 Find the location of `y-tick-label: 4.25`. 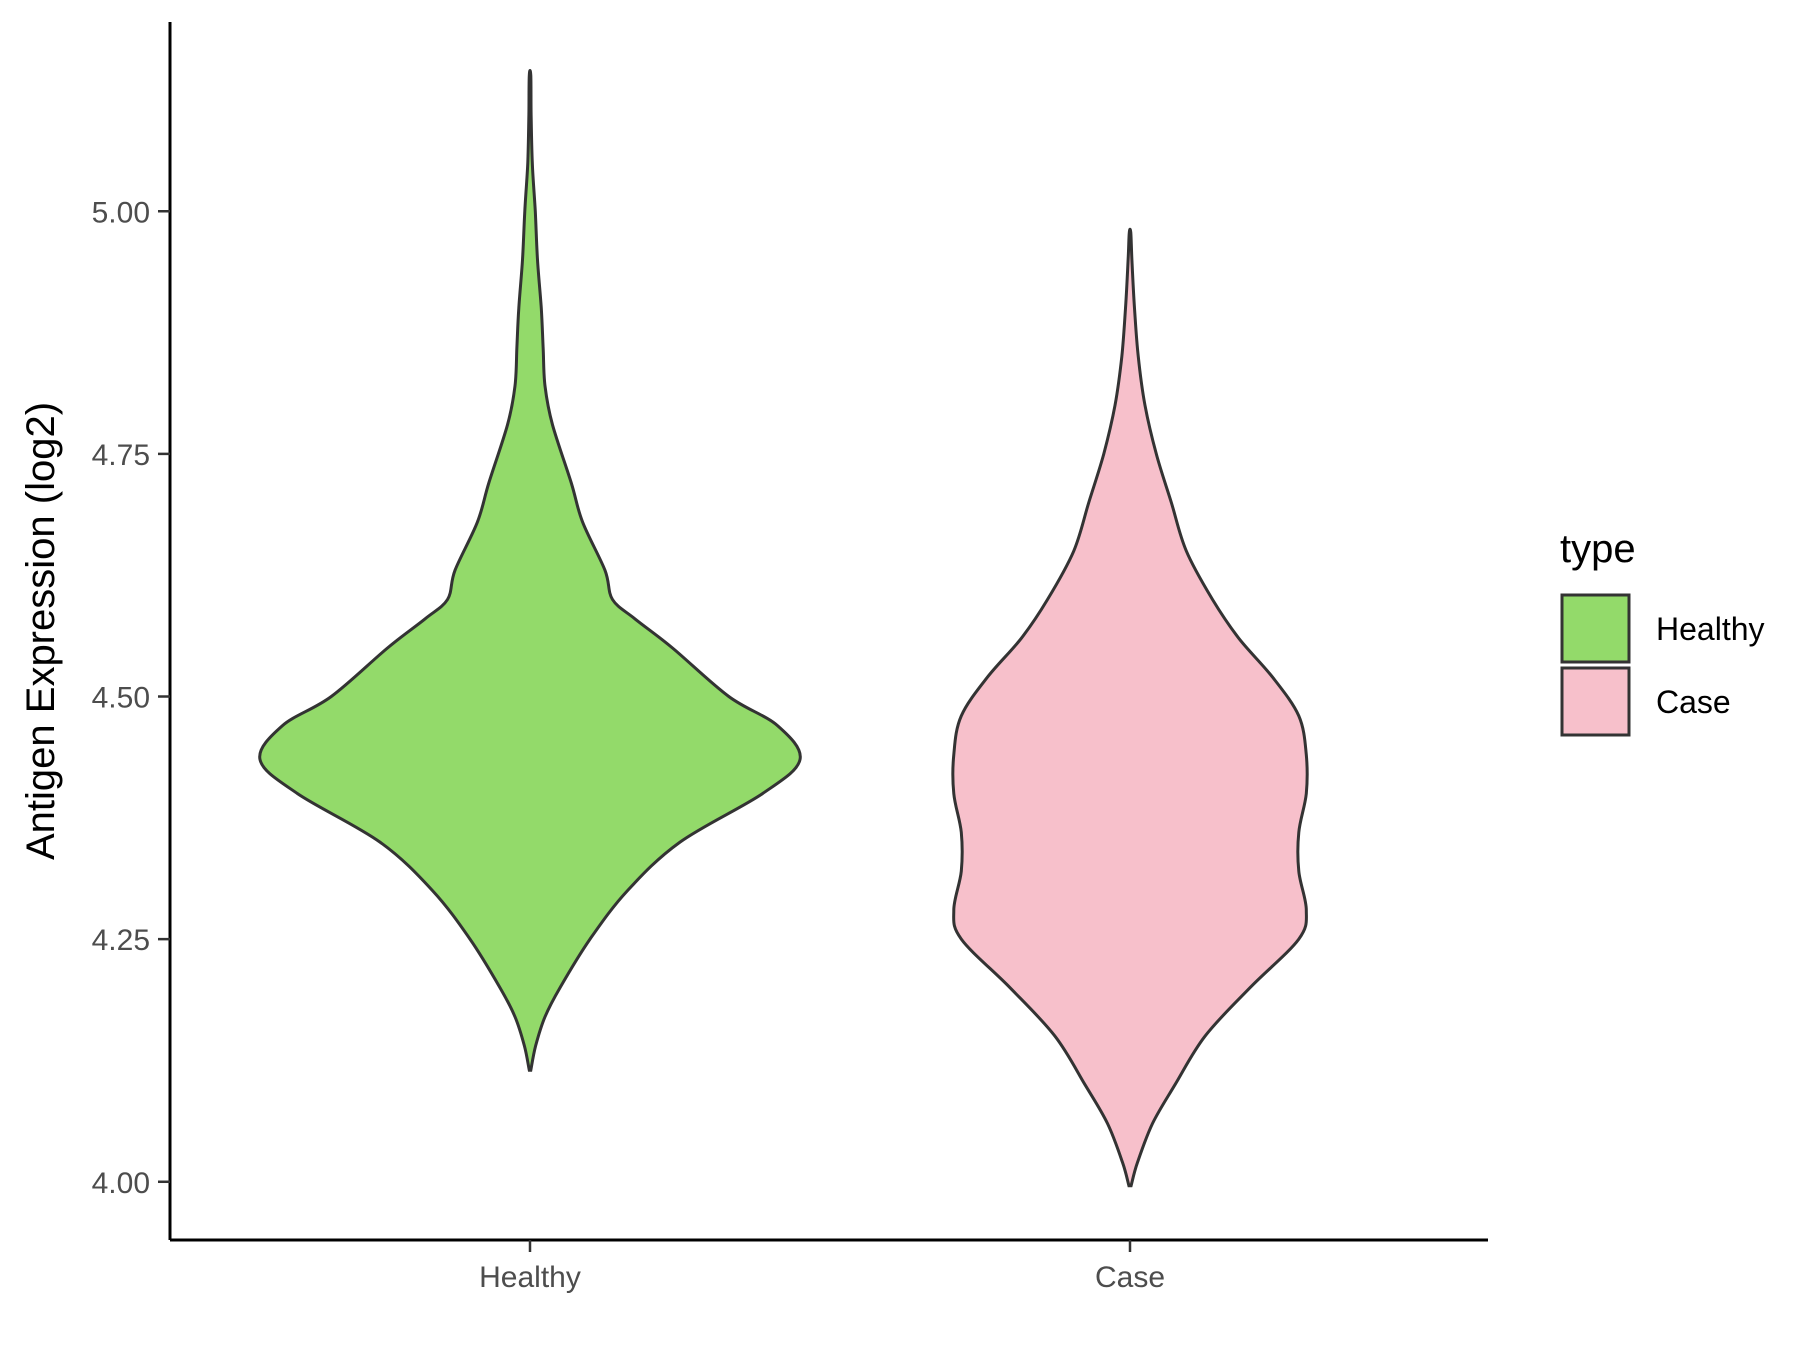

y-tick-label: 4.25 is located at coordinates (121, 940).